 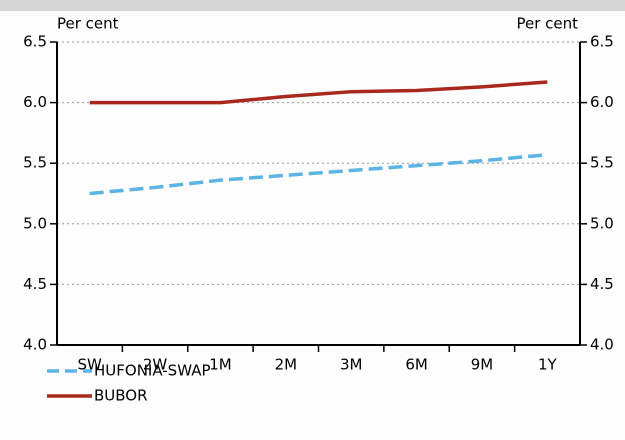 What do you see at coordinates (121, 396) in the screenshot?
I see `legend-label: BUBOR` at bounding box center [121, 396].